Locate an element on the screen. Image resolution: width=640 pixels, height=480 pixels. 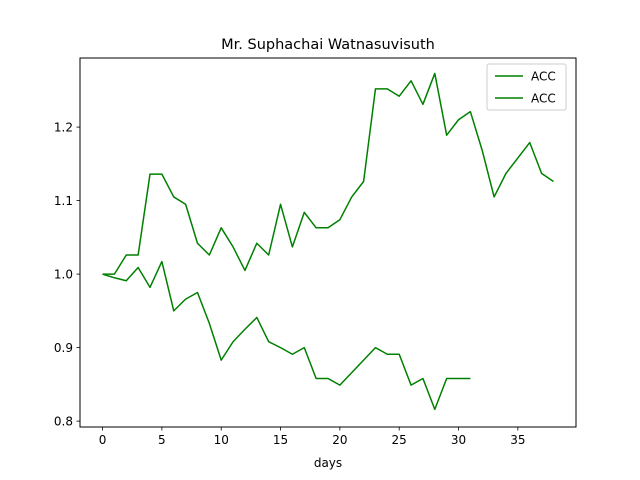
y-axis: 0.8 0.9 1.0 1.1 1.2 is located at coordinates (67, 275).